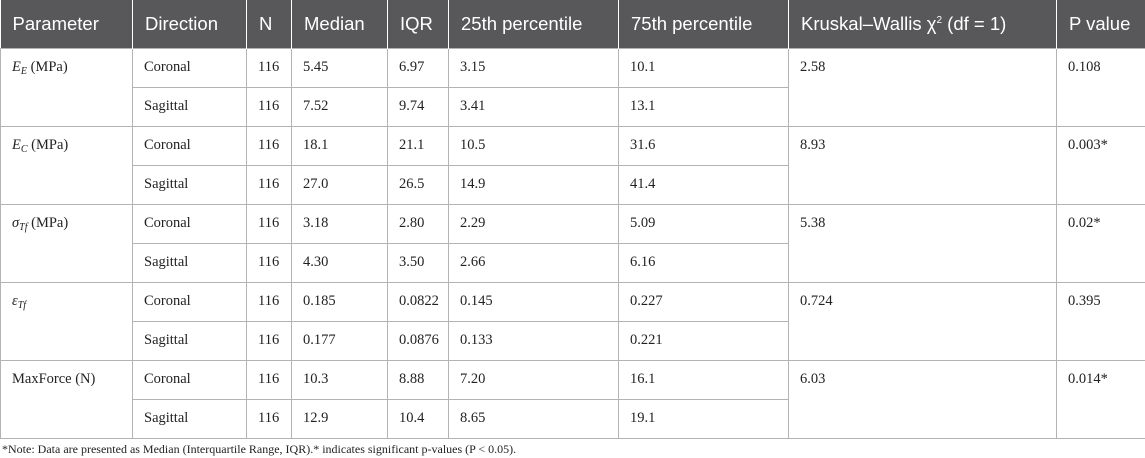 The height and width of the screenshot is (458, 1145). What do you see at coordinates (1100, 399) in the screenshot?
I see `p-value-cell: 0.014*` at bounding box center [1100, 399].